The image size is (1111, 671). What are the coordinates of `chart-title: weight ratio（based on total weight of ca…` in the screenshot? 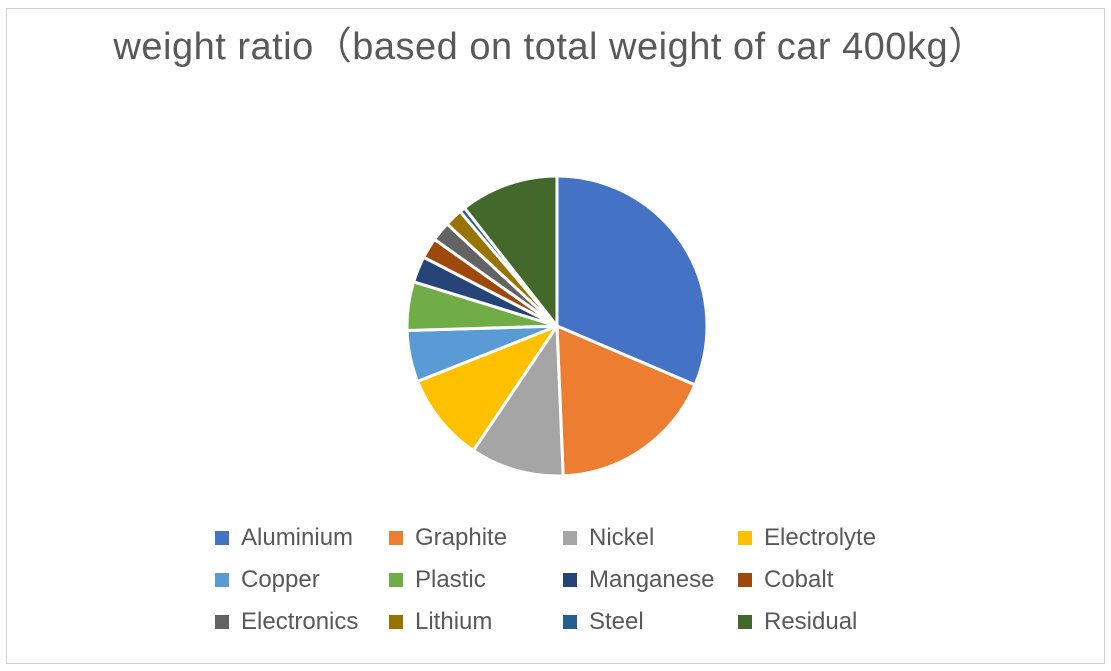 It's located at (550, 47).